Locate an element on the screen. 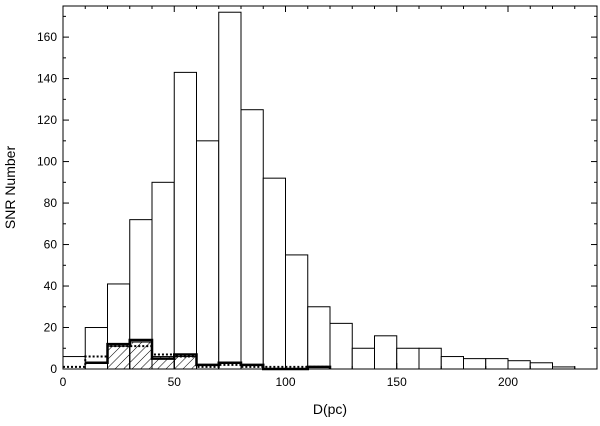 This screenshot has height=426, width=600. y-tick-label: 140 is located at coordinates (47, 79).